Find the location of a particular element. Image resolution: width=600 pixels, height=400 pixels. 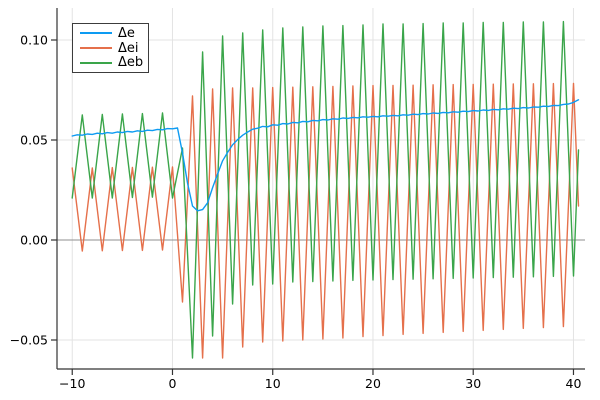

legend: Δe Δei Δeb is located at coordinates (110, 48).